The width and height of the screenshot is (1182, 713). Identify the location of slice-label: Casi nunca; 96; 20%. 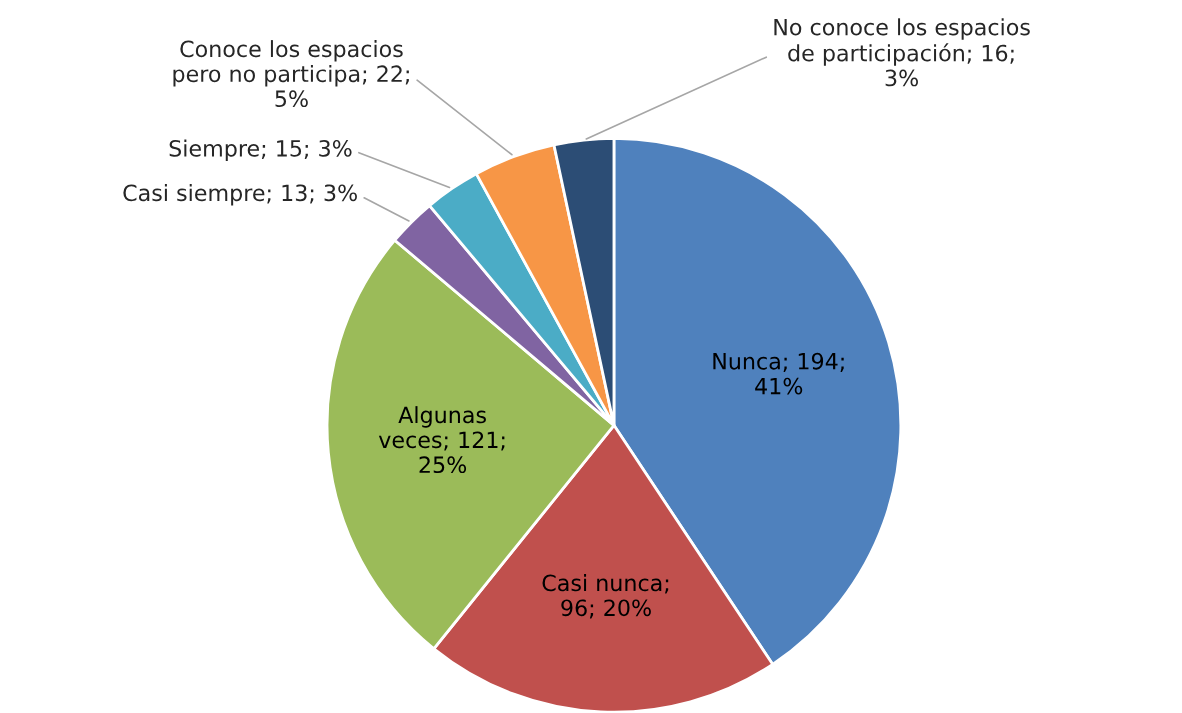
(605, 596).